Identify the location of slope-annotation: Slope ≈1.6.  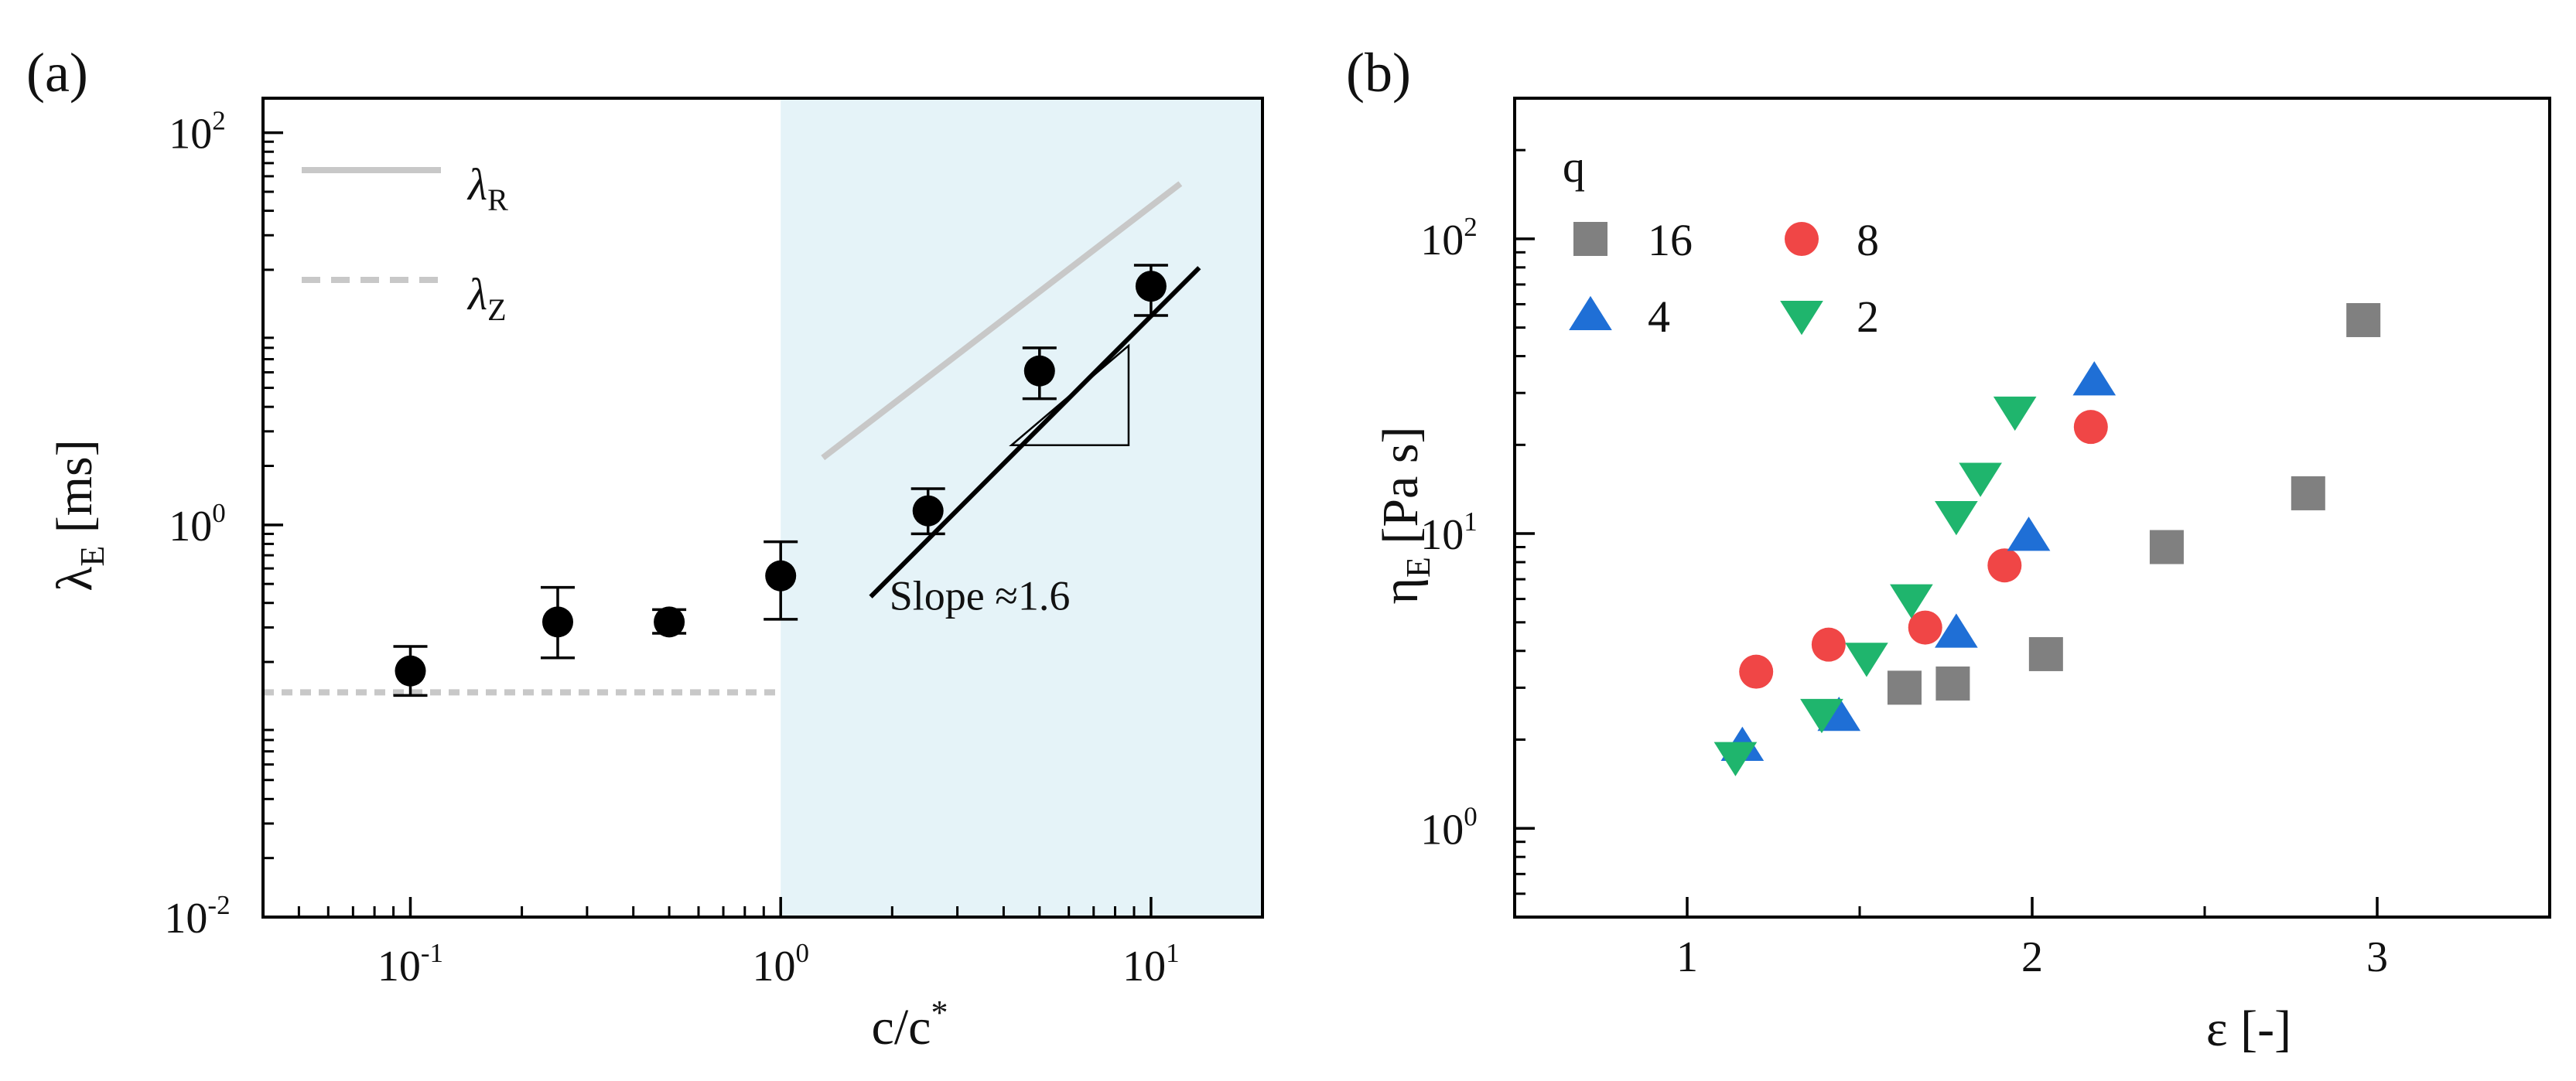
(980, 595).